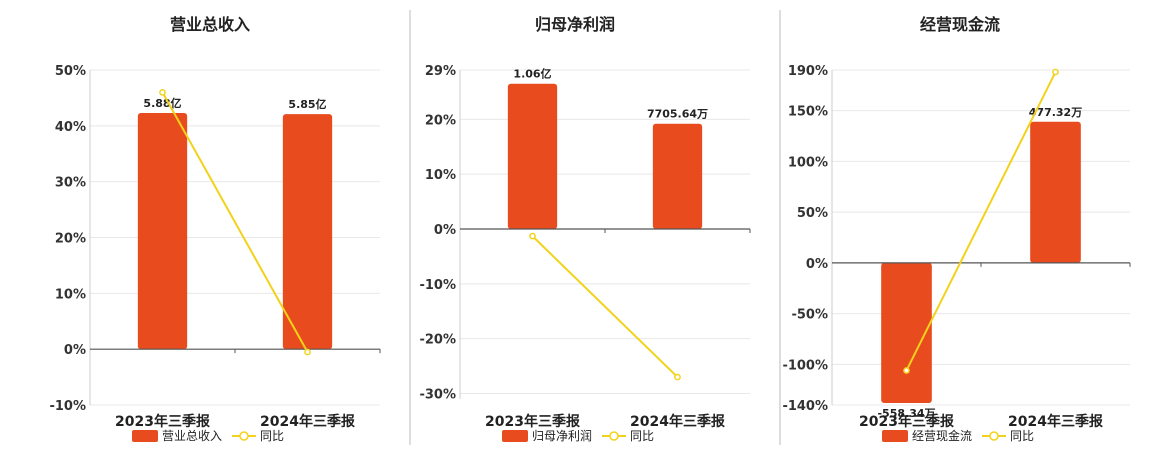 The width and height of the screenshot is (1160, 450). Describe the element at coordinates (307, 104) in the screenshot. I see `bar-data-label: 5.85亿` at that location.